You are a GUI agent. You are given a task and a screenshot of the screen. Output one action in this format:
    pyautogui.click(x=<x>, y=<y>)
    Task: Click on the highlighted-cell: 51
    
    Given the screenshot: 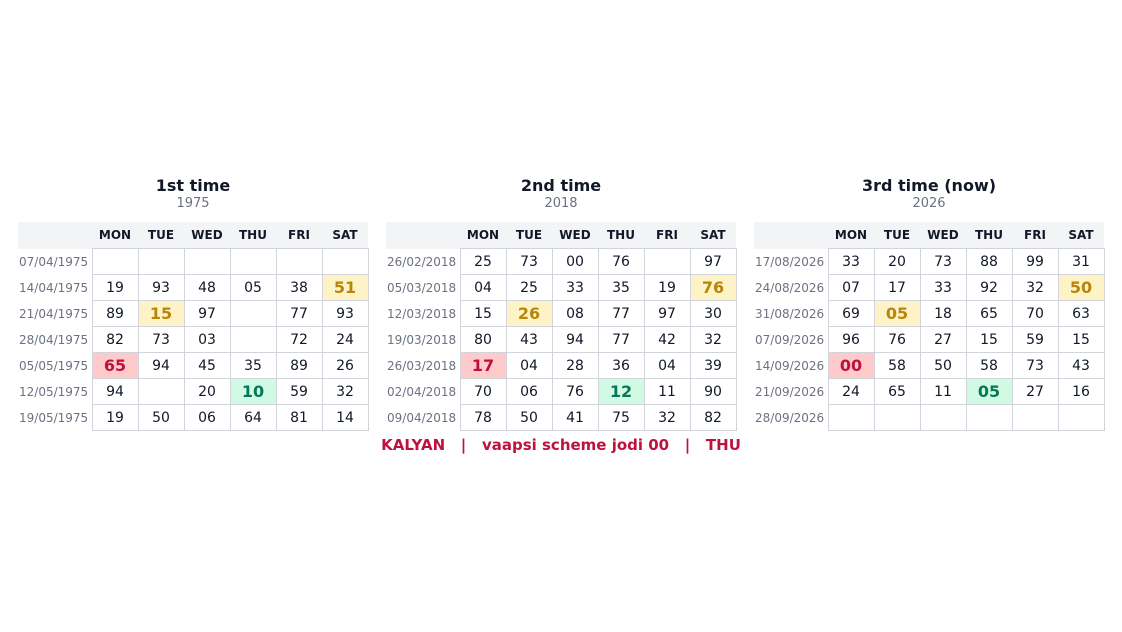 What is the action you would take?
    pyautogui.click(x=345, y=287)
    